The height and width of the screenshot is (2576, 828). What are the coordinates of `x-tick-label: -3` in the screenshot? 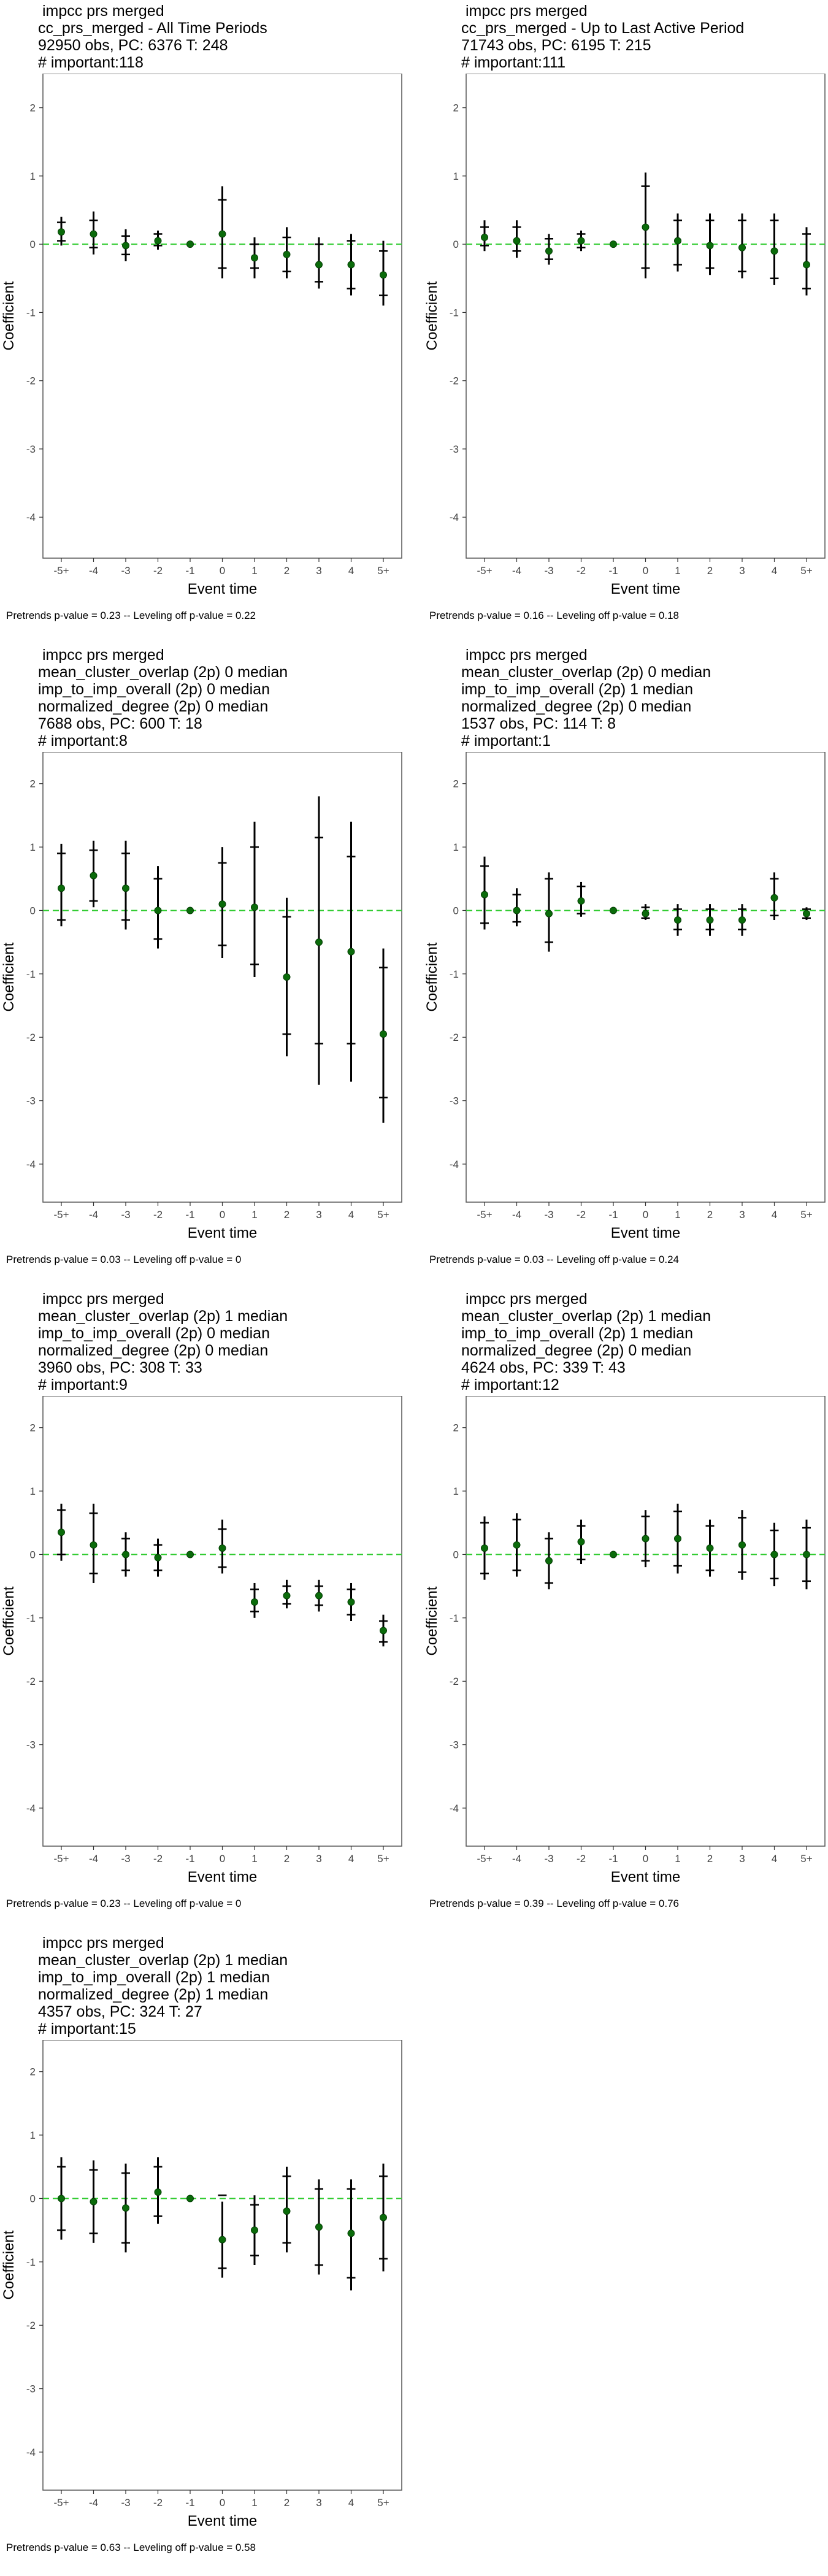 It's located at (125, 2503).